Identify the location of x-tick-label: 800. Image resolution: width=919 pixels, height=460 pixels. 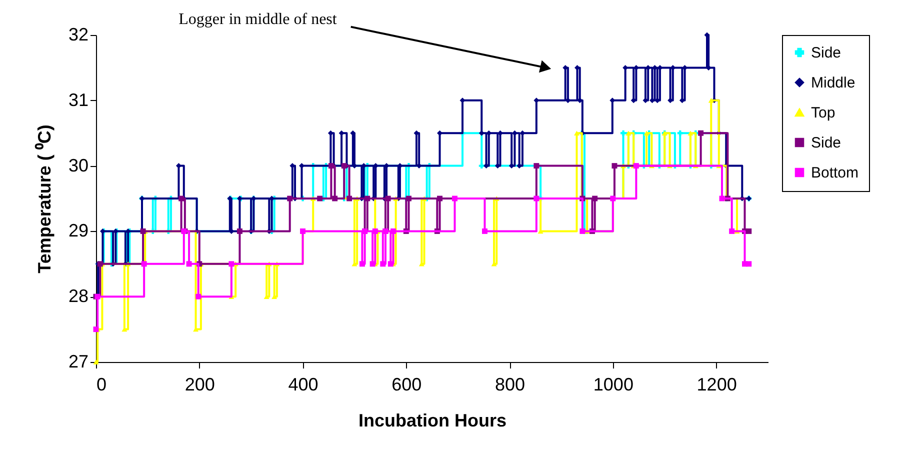
(510, 384).